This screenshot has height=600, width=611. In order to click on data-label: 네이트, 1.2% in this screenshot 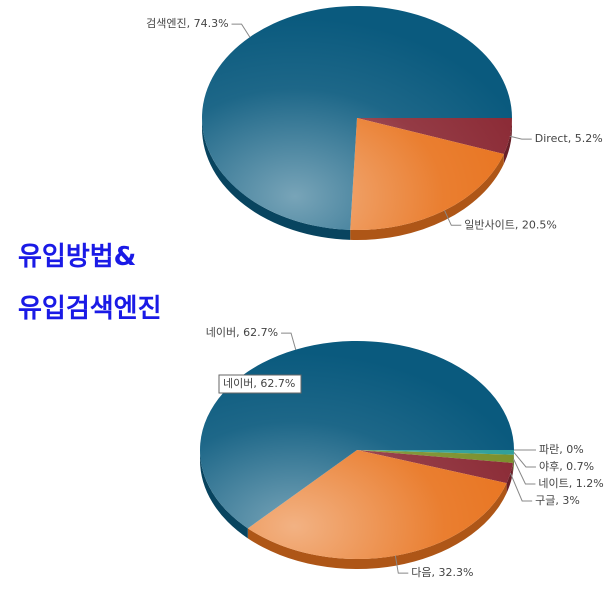, I will do `click(570, 483)`.